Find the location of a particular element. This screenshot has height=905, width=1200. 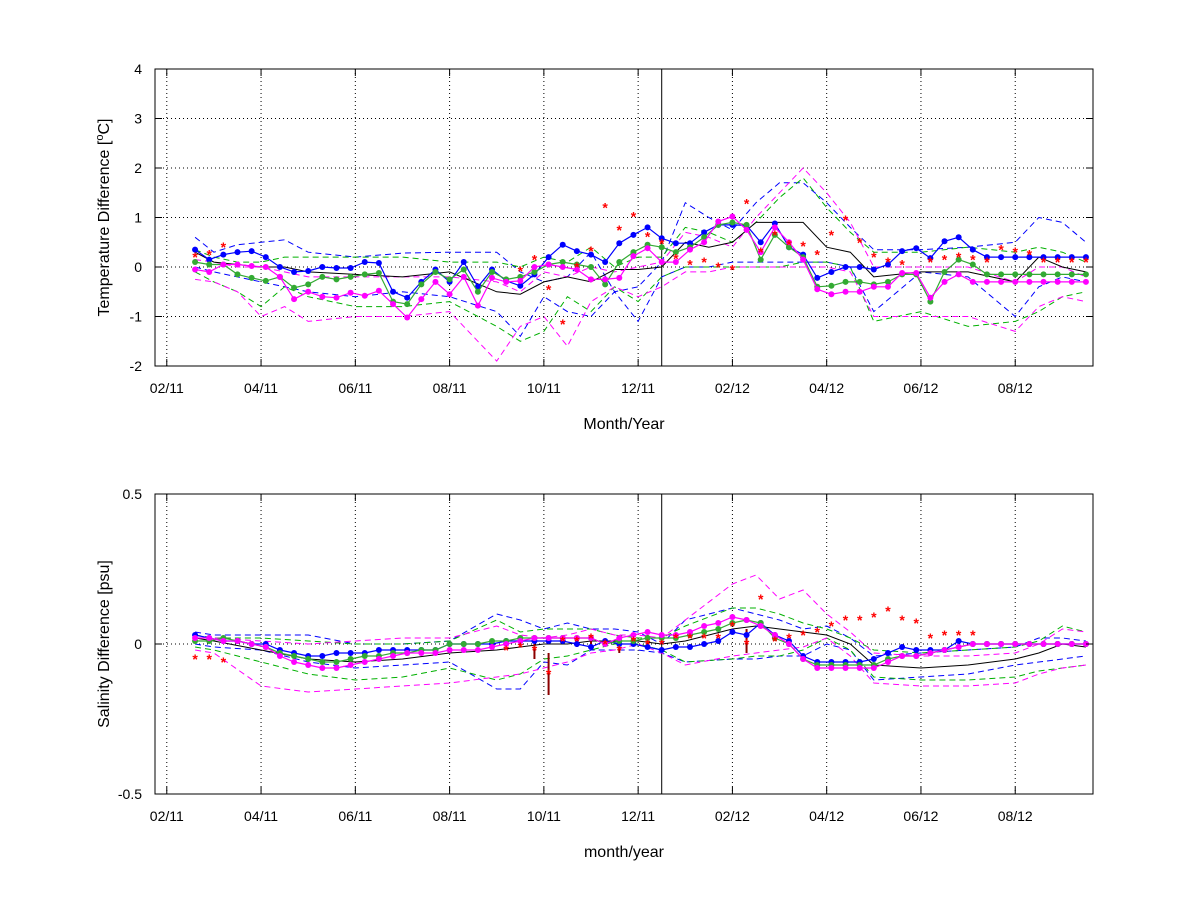

y-tick-label: 2 is located at coordinates (138, 168).